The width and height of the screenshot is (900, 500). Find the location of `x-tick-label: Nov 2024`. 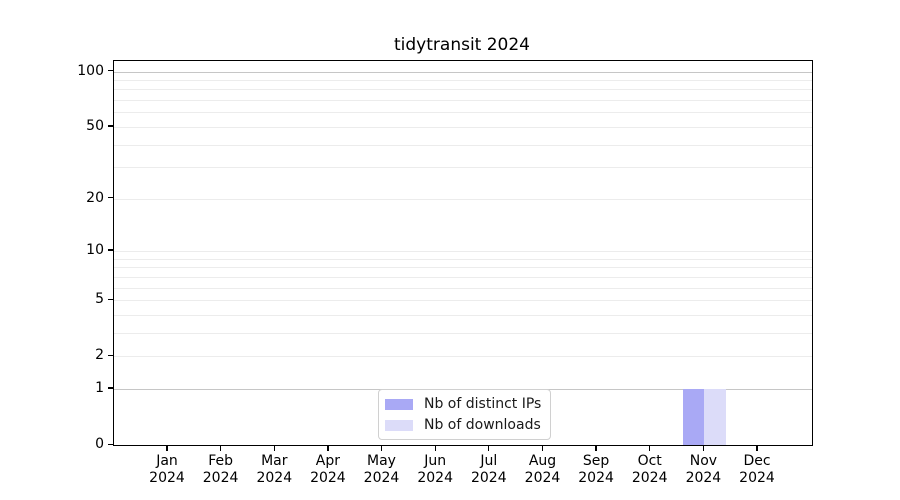

x-tick-label: Nov 2024 is located at coordinates (703, 469).